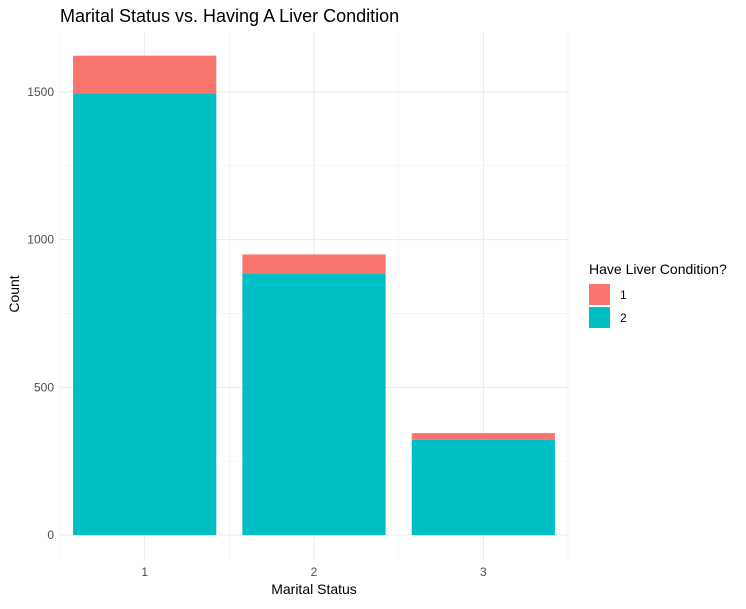 The image size is (746, 609). Describe the element at coordinates (658, 294) in the screenshot. I see `legend: Have Liver Condition? 12` at that location.